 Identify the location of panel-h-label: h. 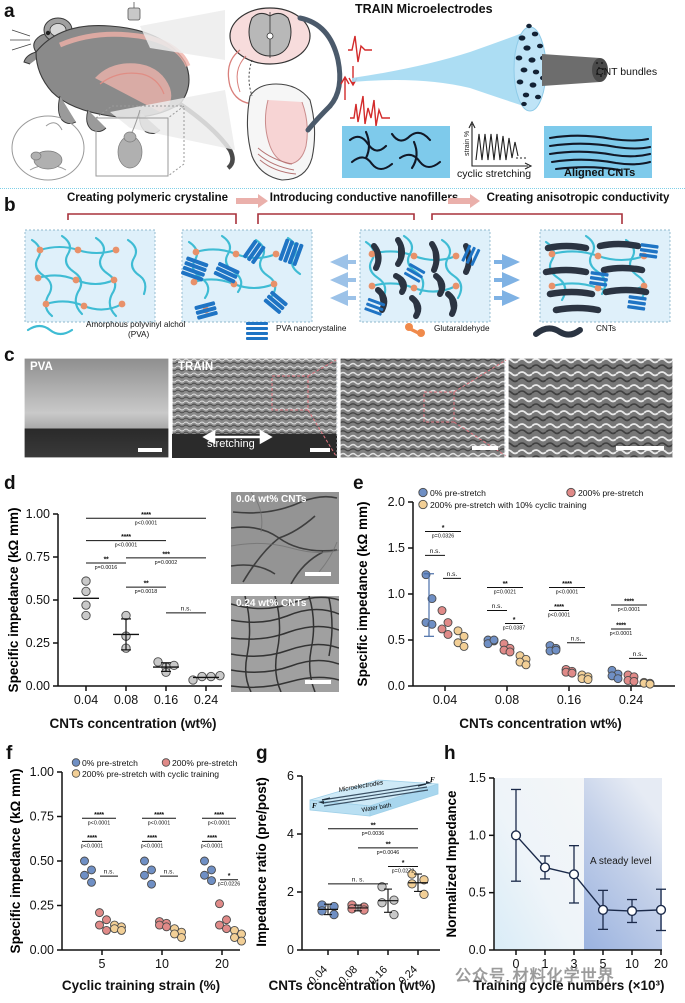
(450, 753).